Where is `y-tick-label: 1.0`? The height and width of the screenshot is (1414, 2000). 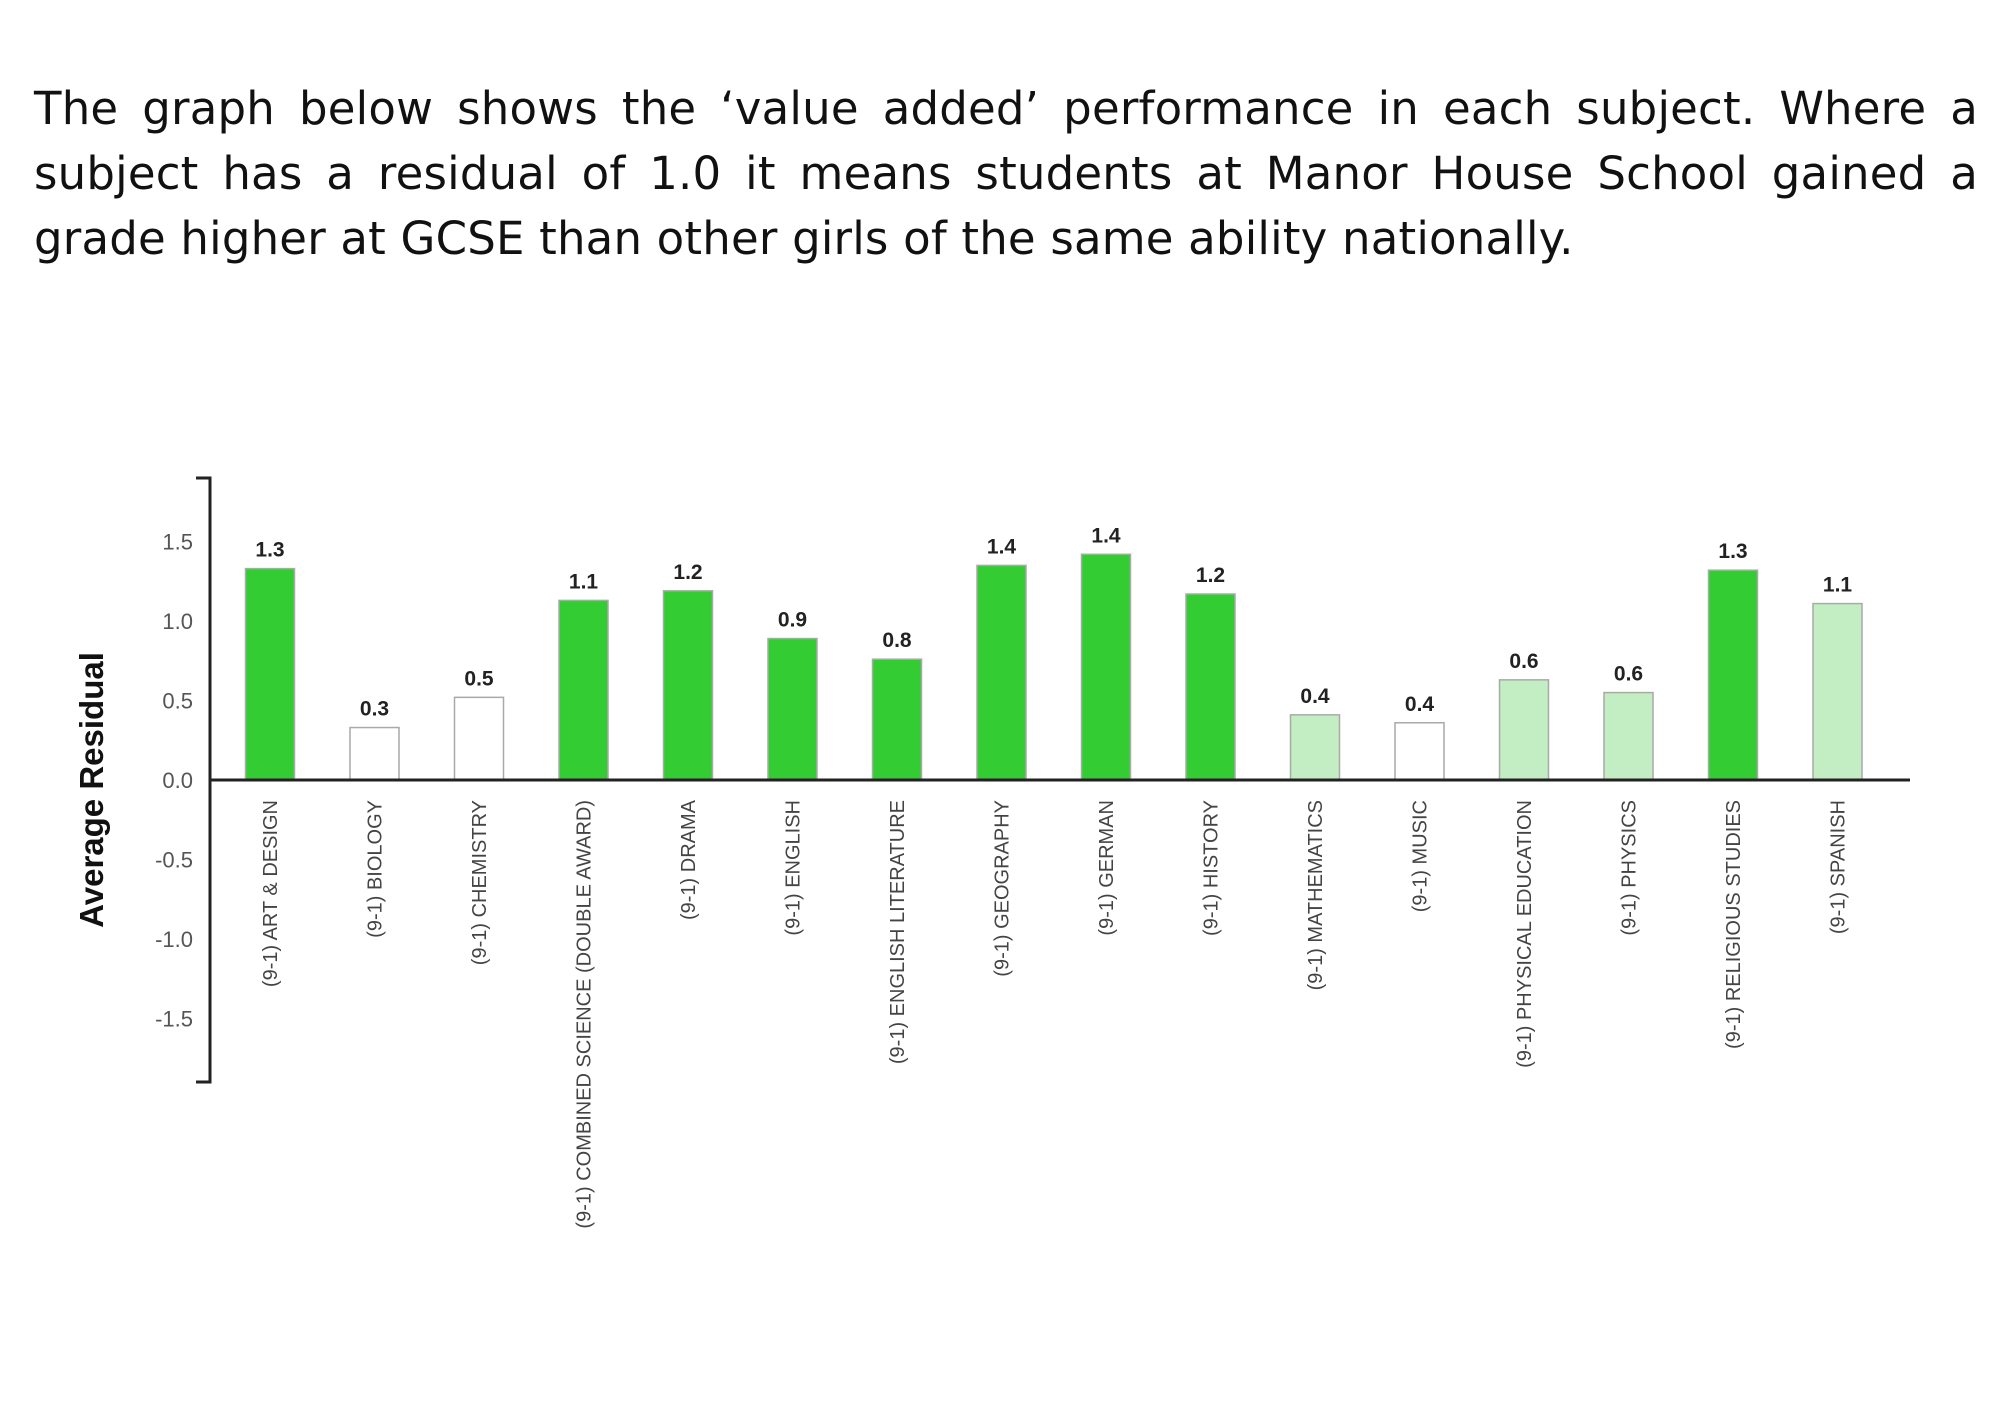 y-tick-label: 1.0 is located at coordinates (177, 621).